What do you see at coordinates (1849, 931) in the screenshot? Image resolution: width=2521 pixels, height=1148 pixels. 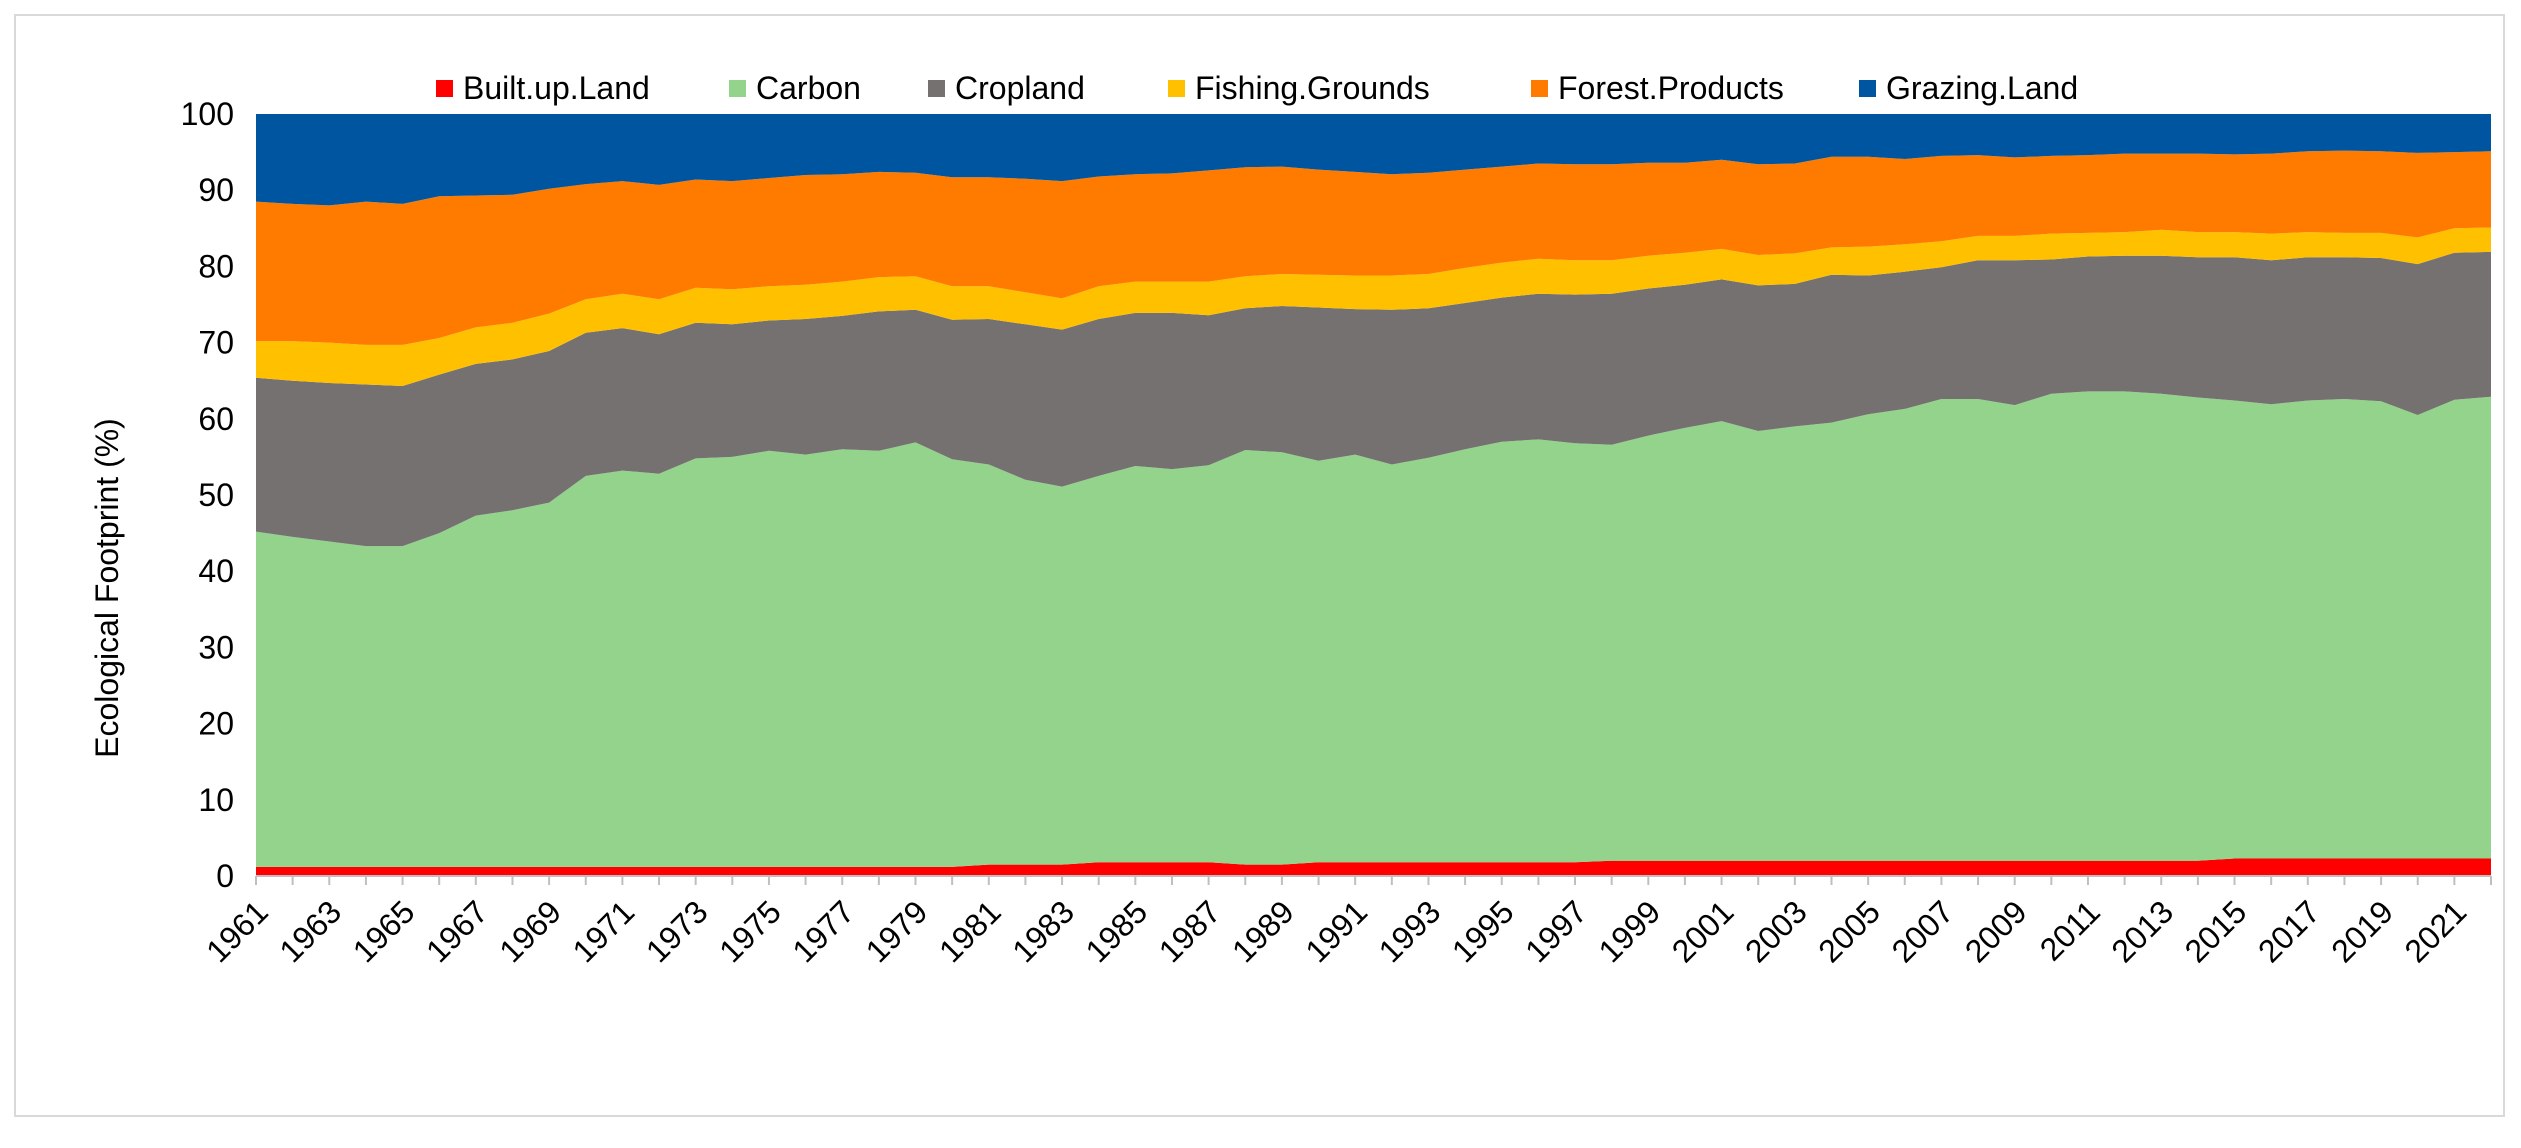 I see `x-tick-label: 2005` at bounding box center [1849, 931].